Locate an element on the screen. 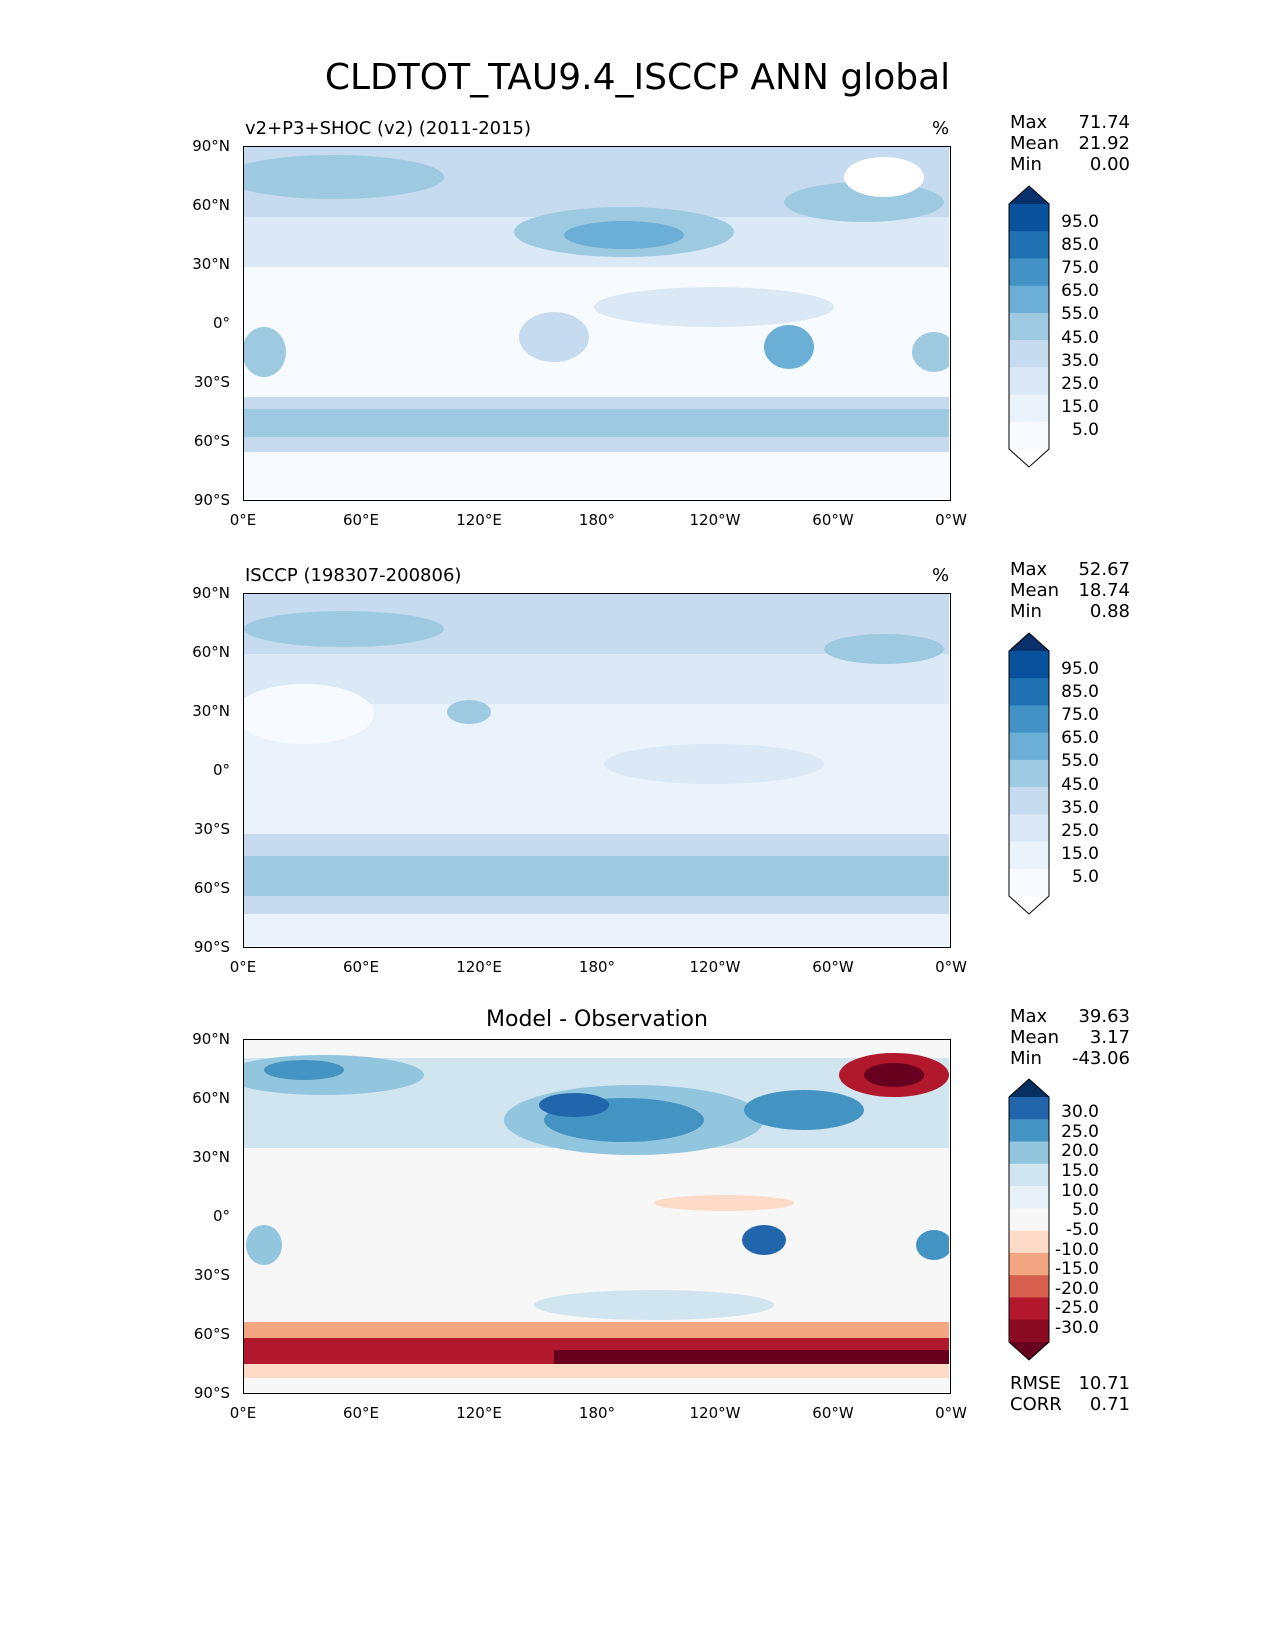 Image resolution: width=1275 pixels, height=1650 pixels. panel-1-max-value: 71.74 is located at coordinates (1104, 122).